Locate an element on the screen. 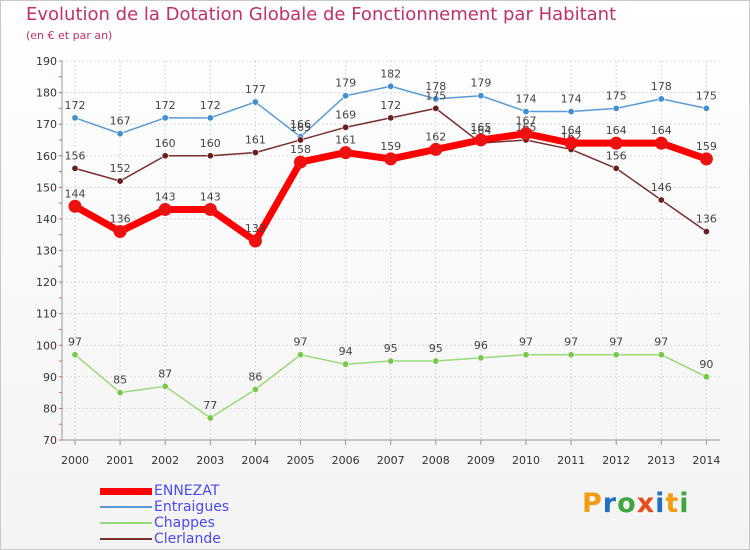 Image resolution: width=750 pixels, height=550 pixels. legend-label: Chappes is located at coordinates (184, 523).